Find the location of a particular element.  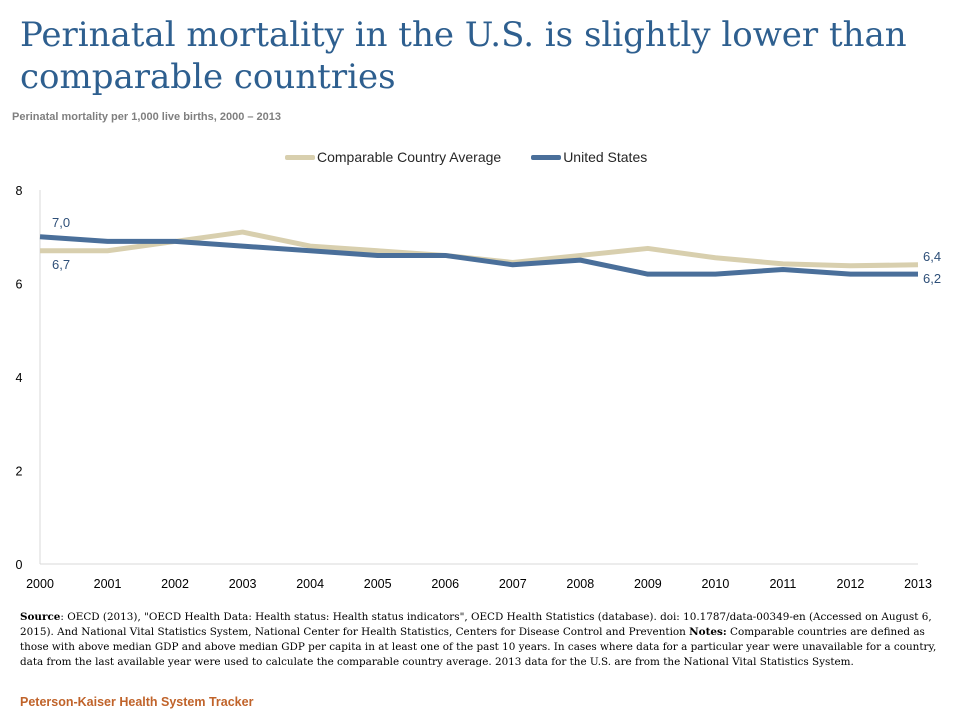

legend-label-comparable: Comparable Country Average is located at coordinates (409, 157).